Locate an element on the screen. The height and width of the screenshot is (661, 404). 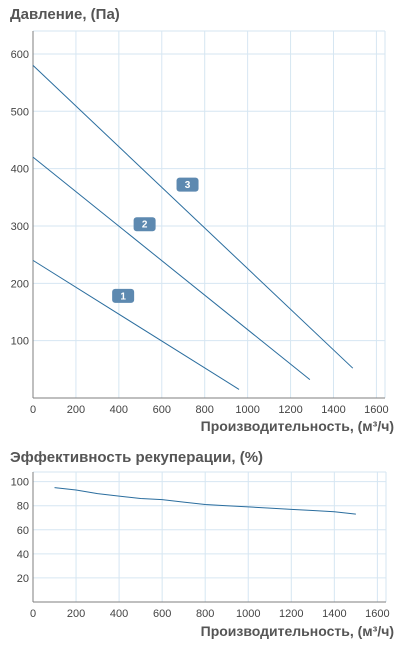
chart-1-title: Давление, (Па) is located at coordinates (65, 14).